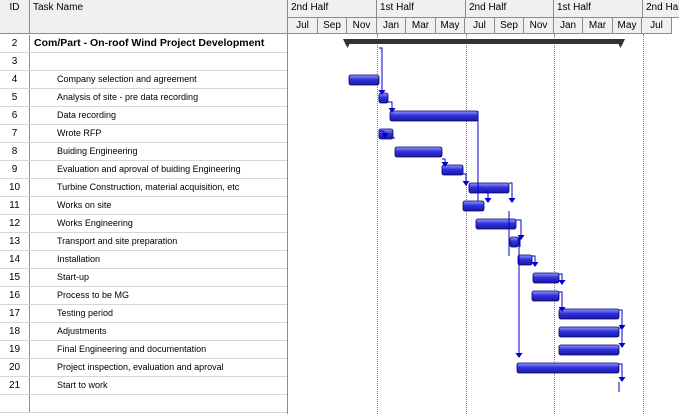 This screenshot has width=679, height=414. I want to click on task-name: Wrote RFP, so click(79, 133).